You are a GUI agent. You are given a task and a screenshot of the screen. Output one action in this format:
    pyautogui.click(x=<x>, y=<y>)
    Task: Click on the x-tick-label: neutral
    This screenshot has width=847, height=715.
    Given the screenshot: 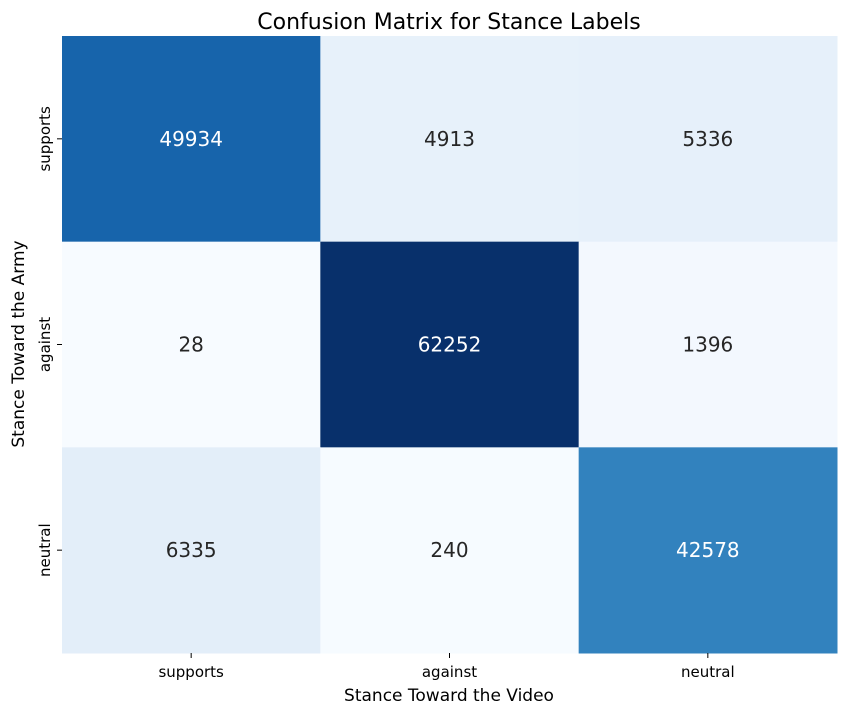 What is the action you would take?
    pyautogui.click(x=708, y=672)
    